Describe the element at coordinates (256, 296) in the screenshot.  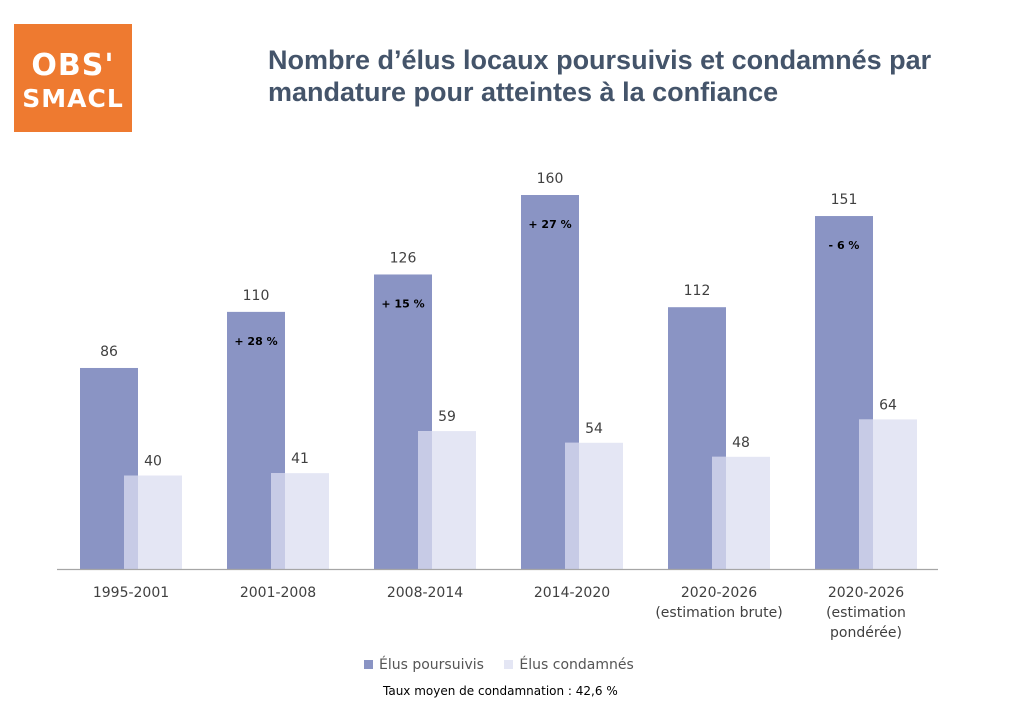
I see `value-label-poursuivis: 110` at that location.